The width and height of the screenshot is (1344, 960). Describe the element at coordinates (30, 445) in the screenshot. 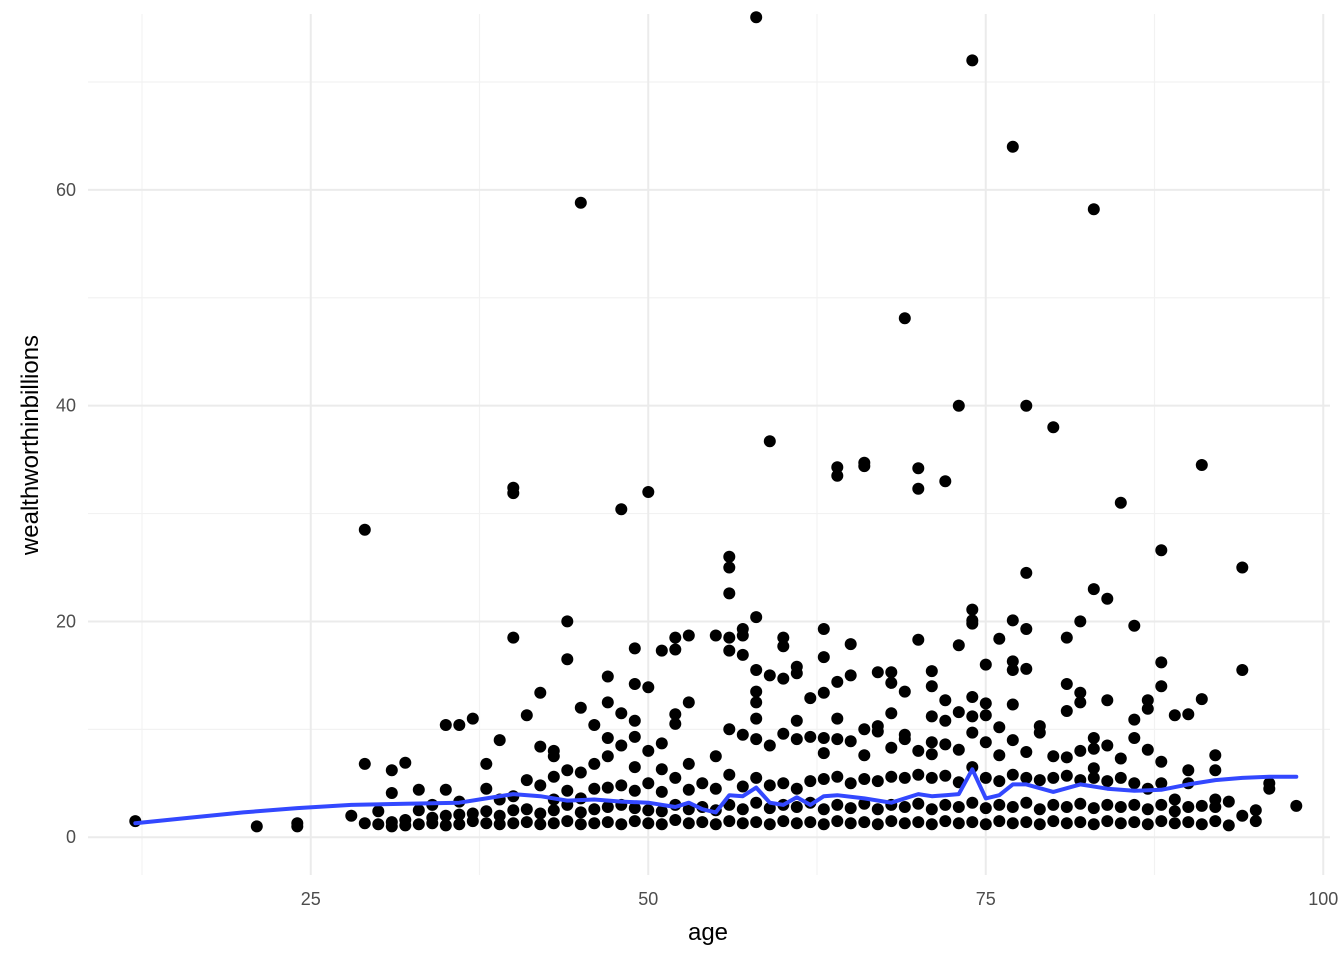

I see `y-axis-title: wealthworthinbillions` at that location.